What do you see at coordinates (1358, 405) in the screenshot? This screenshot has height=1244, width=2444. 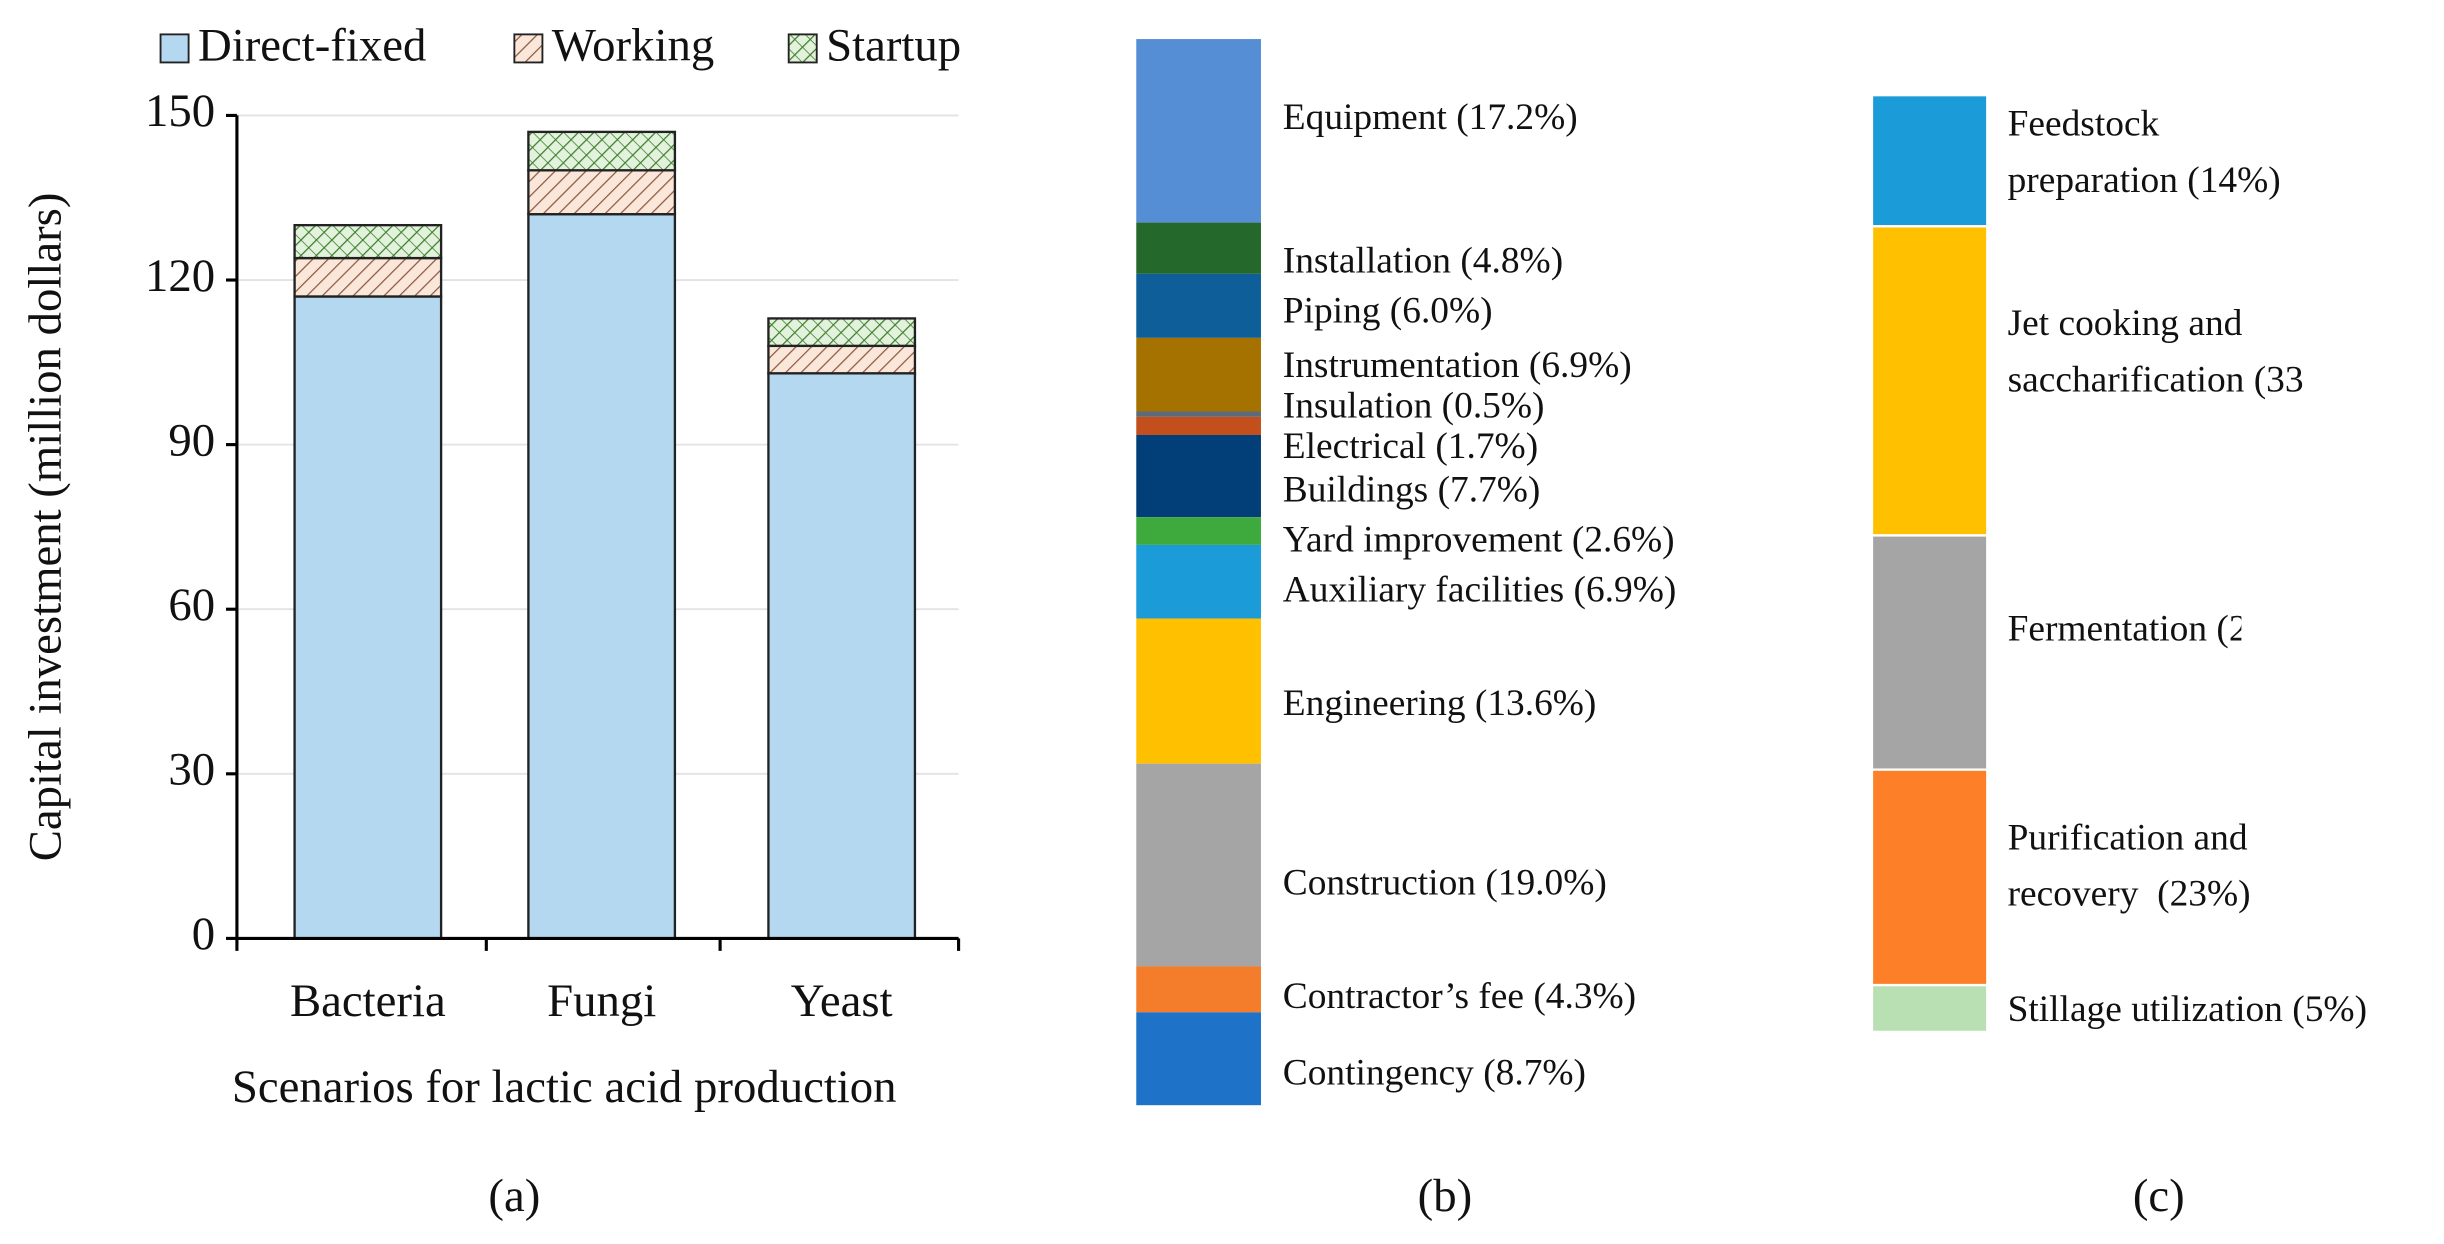 I see `segment-name: Insulation` at bounding box center [1358, 405].